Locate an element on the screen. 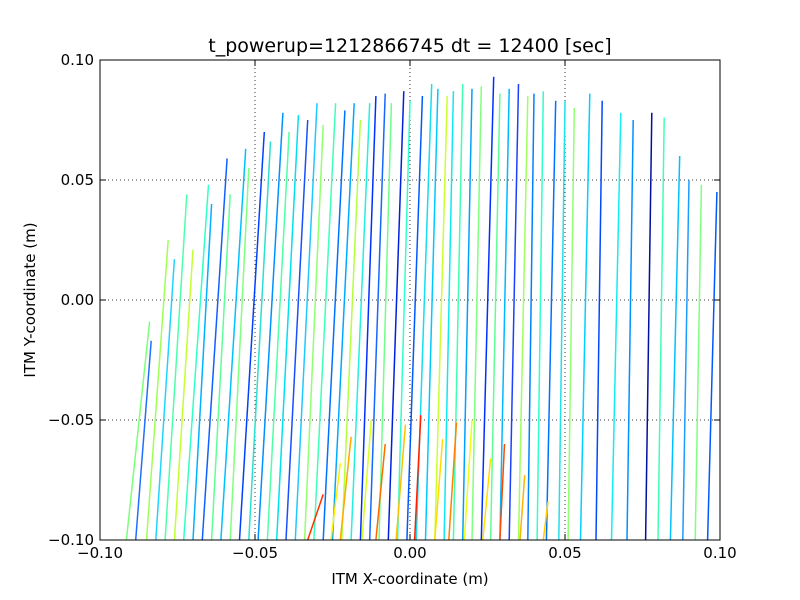 The width and height of the screenshot is (800, 600). x-tick-label: 0.10 is located at coordinates (719, 553).